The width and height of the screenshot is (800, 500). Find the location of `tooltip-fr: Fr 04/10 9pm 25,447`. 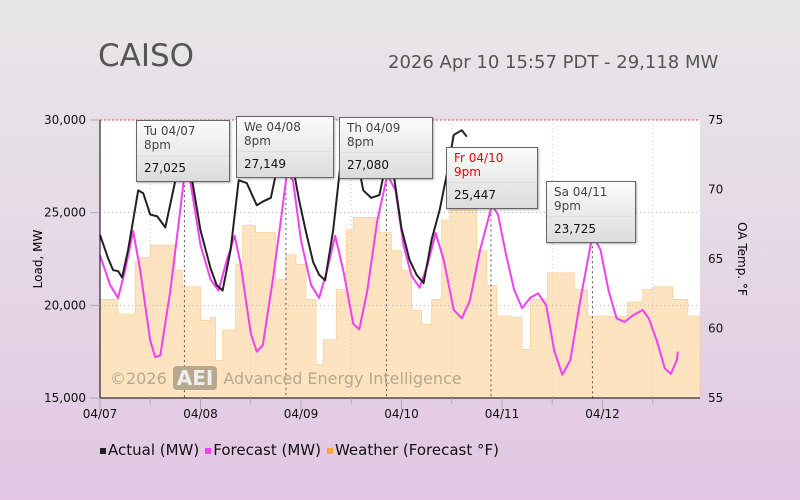

tooltip-fr: Fr 04/10 9pm 25,447 is located at coordinates (492, 178).